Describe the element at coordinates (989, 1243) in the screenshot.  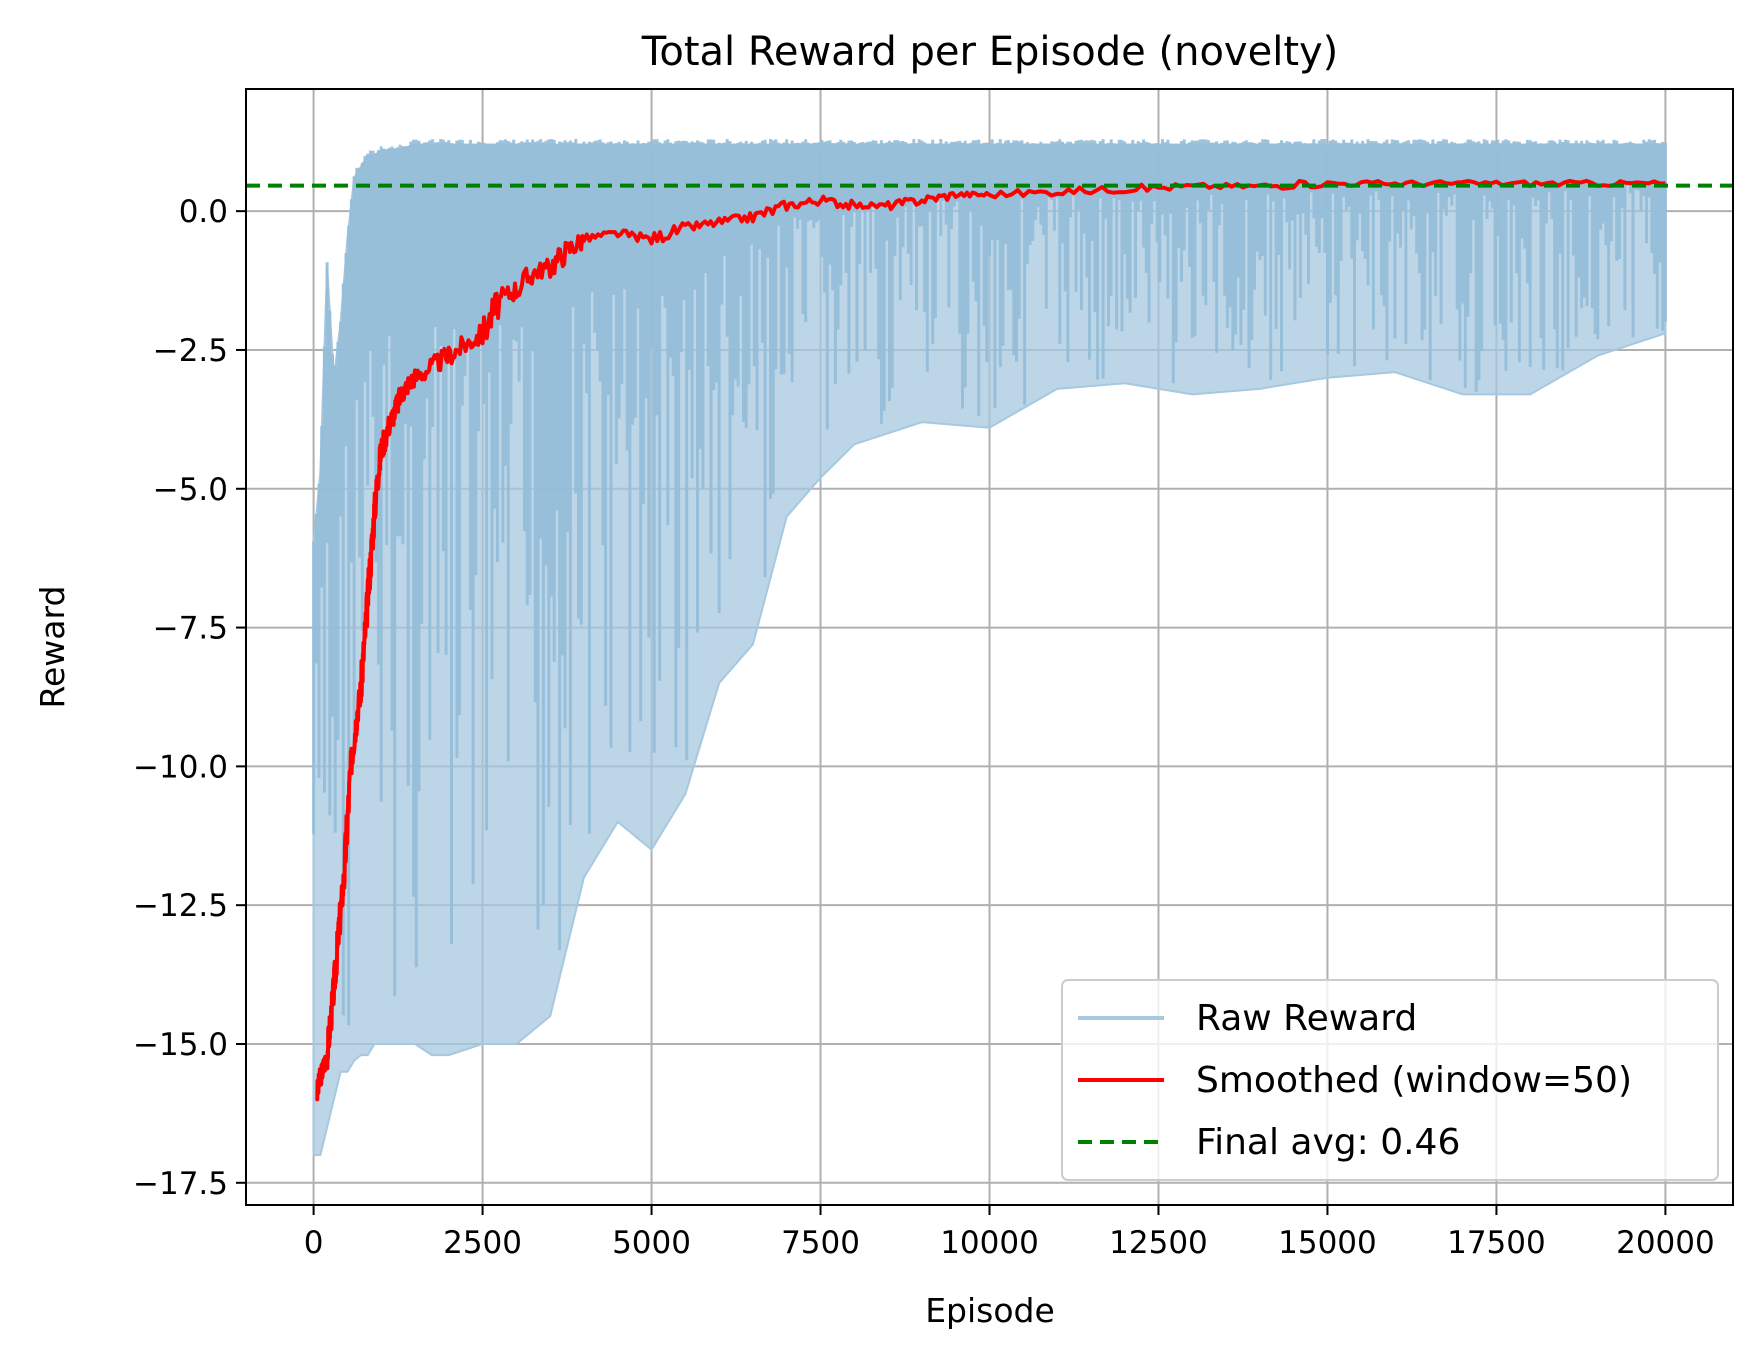
I see `x-tick-label-4: 10000` at that location.